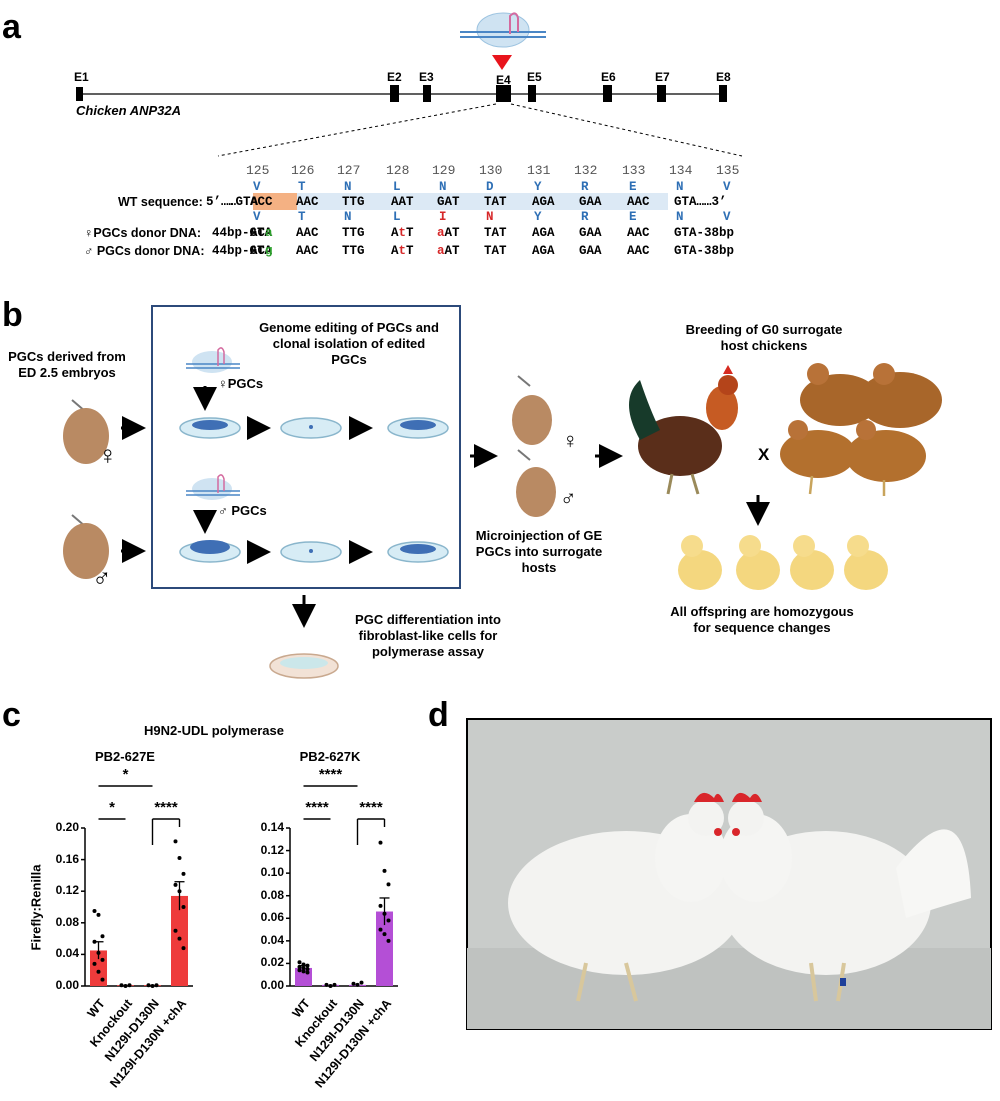 The height and width of the screenshot is (1101, 1000). I want to click on y-tick-label: 0.06, so click(272, 917).